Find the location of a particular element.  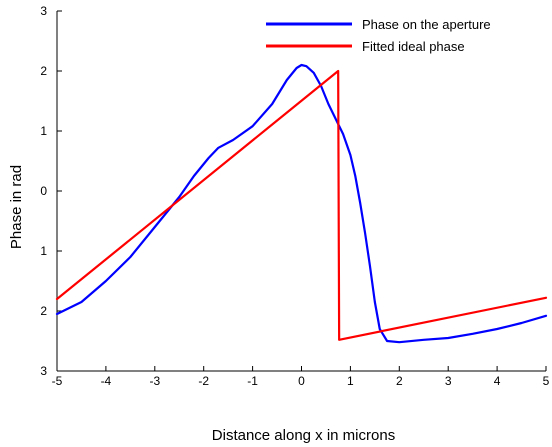

x-tick-label: -4 is located at coordinates (106, 381).